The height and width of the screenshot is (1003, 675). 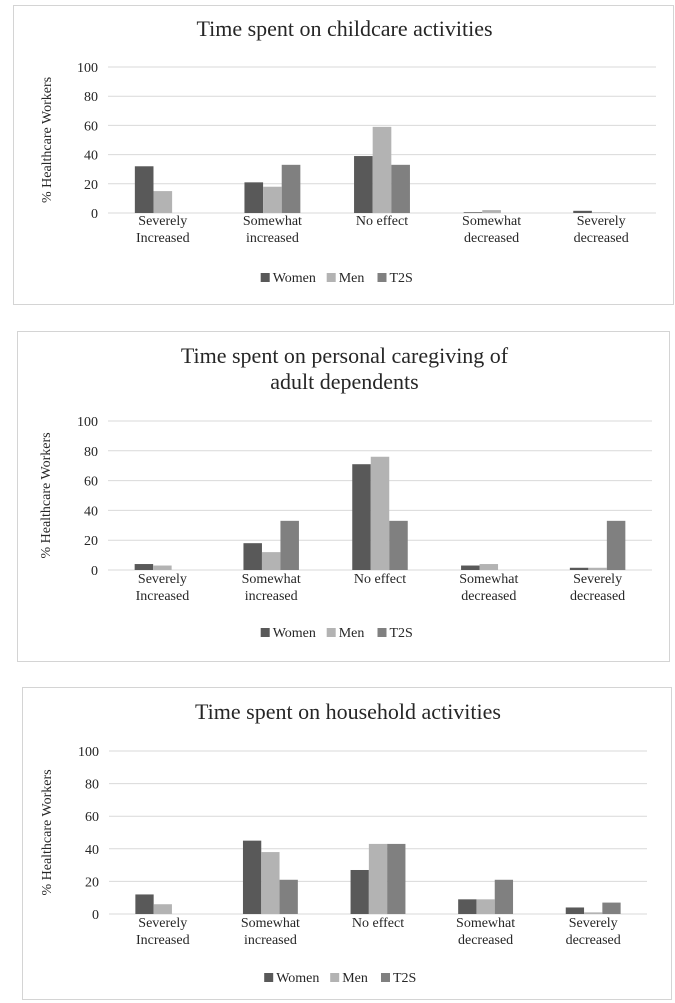 What do you see at coordinates (344, 28) in the screenshot?
I see `chart-title: Time spent on childcare activities` at bounding box center [344, 28].